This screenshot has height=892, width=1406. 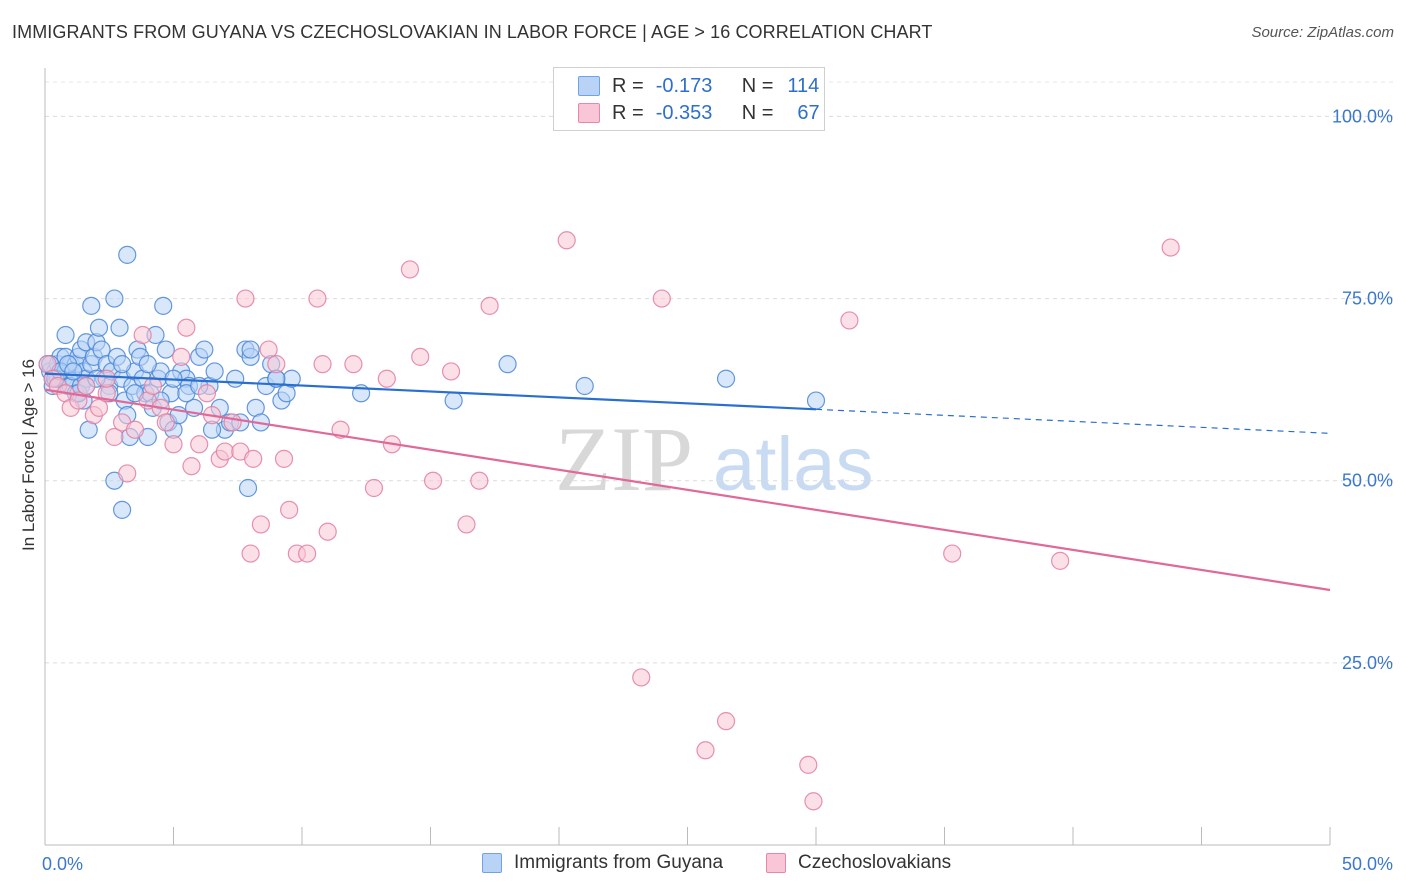 I want to click on source-label: Source: ZipAtlas.com, so click(x=1322, y=32).